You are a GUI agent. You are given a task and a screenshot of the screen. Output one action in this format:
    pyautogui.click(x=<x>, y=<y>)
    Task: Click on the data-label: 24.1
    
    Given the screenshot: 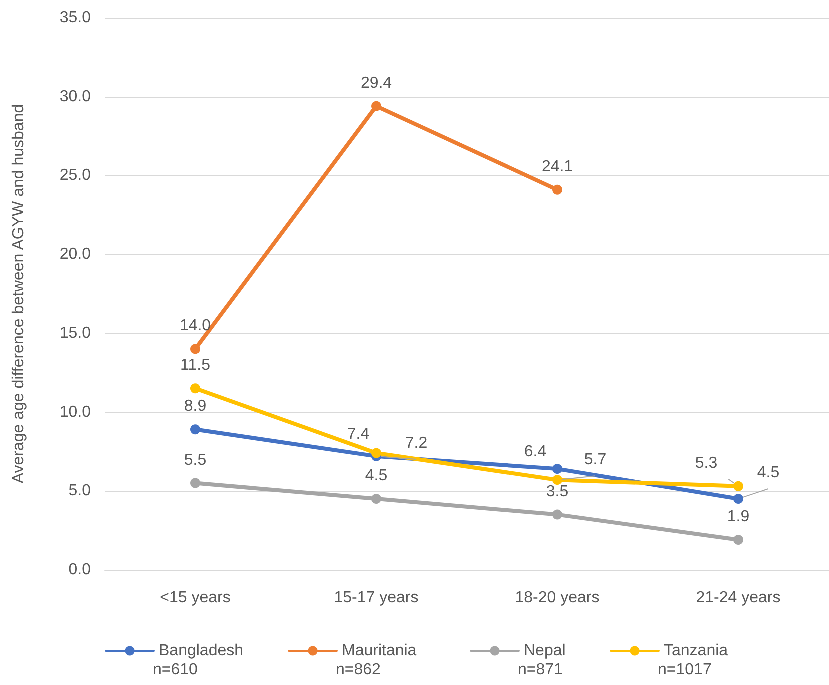 What is the action you would take?
    pyautogui.click(x=558, y=167)
    